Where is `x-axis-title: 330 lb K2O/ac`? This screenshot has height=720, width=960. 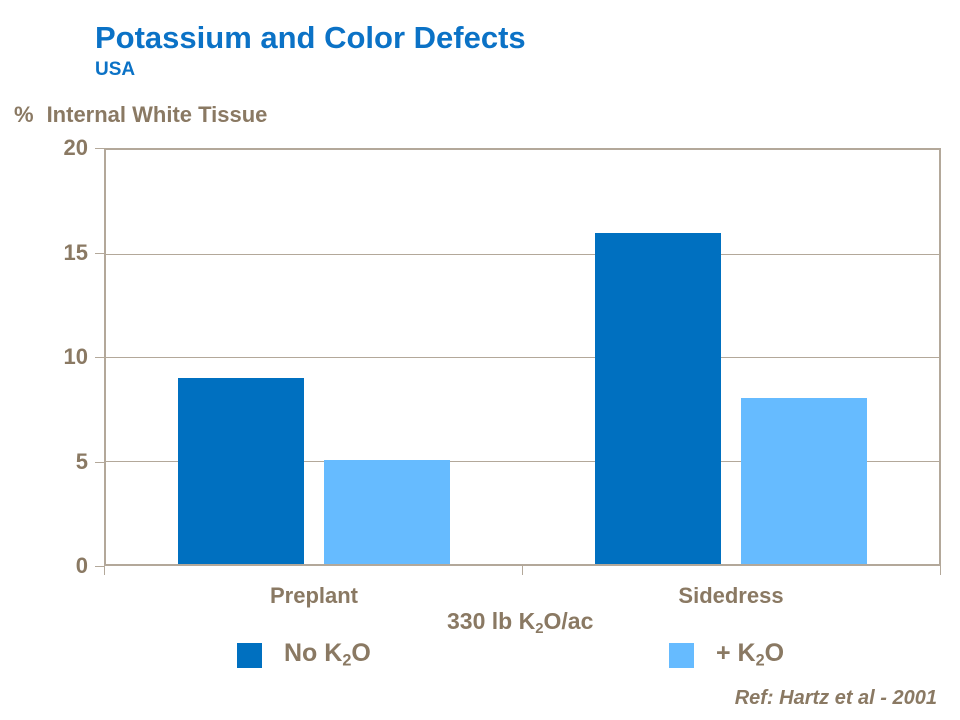 x-axis-title: 330 lb K2O/ac is located at coordinates (520, 622).